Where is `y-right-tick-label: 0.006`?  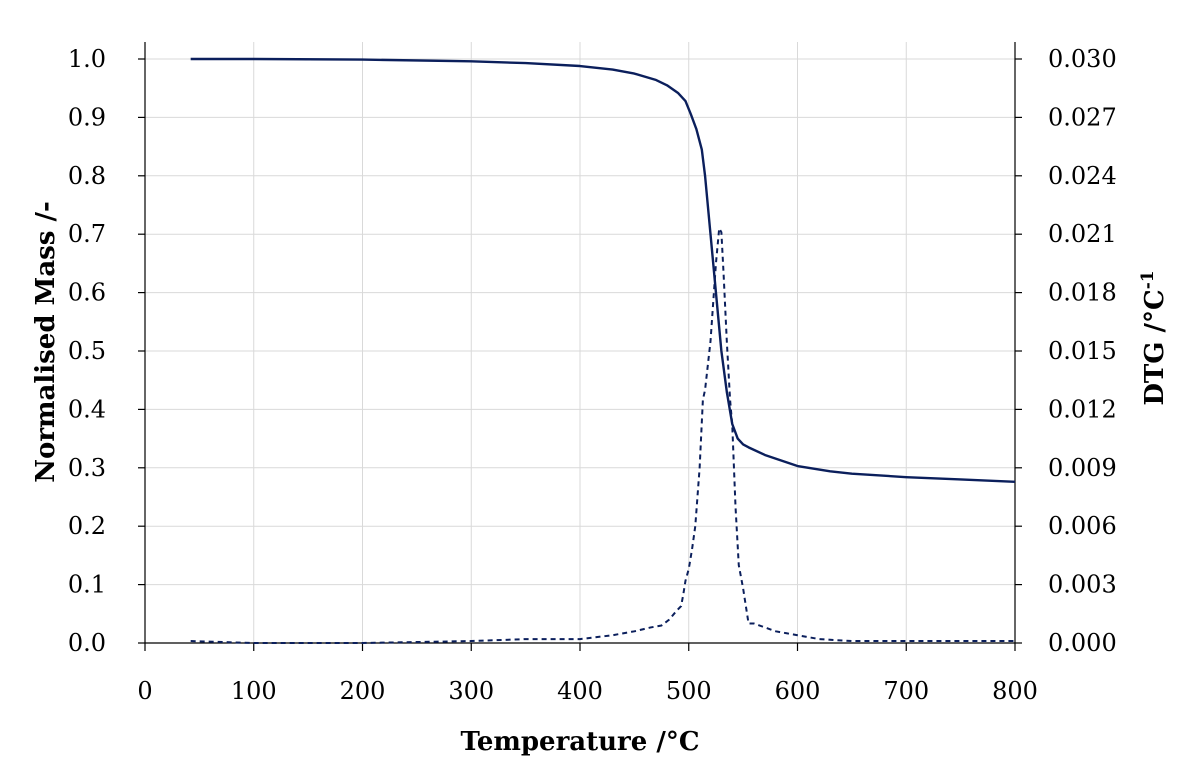
y-right-tick-label: 0.006 is located at coordinates (1082, 526).